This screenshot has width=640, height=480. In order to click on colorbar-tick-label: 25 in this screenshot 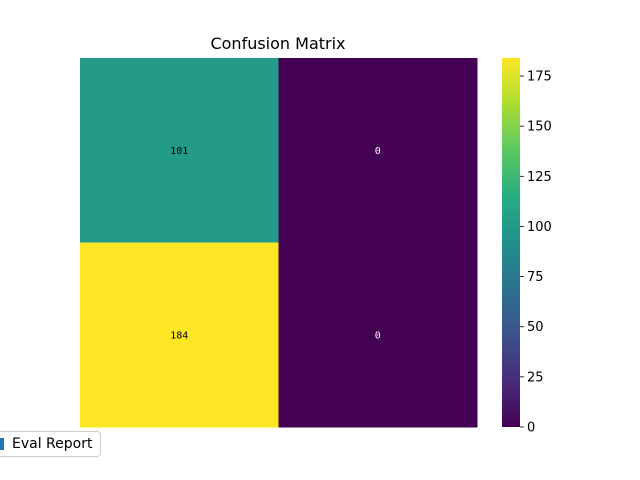, I will do `click(535, 377)`.